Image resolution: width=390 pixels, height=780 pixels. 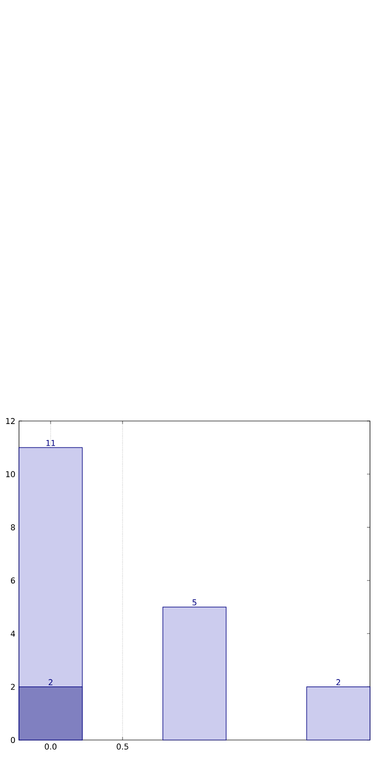 I want to click on data-label: 11, so click(x=50, y=443).